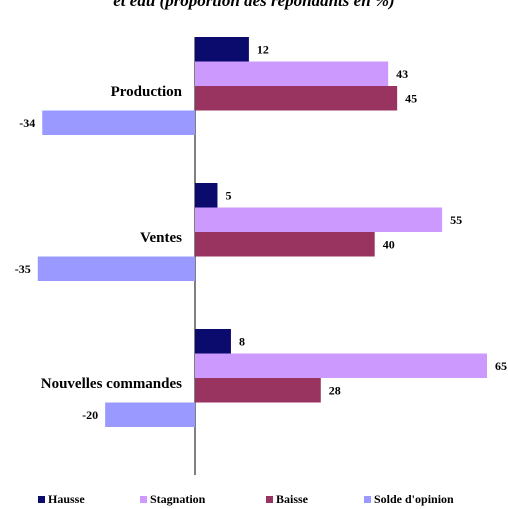 This screenshot has width=508, height=509. Describe the element at coordinates (414, 499) in the screenshot. I see `legend-label-solde-d-opinion: Solde d'opinion` at that location.